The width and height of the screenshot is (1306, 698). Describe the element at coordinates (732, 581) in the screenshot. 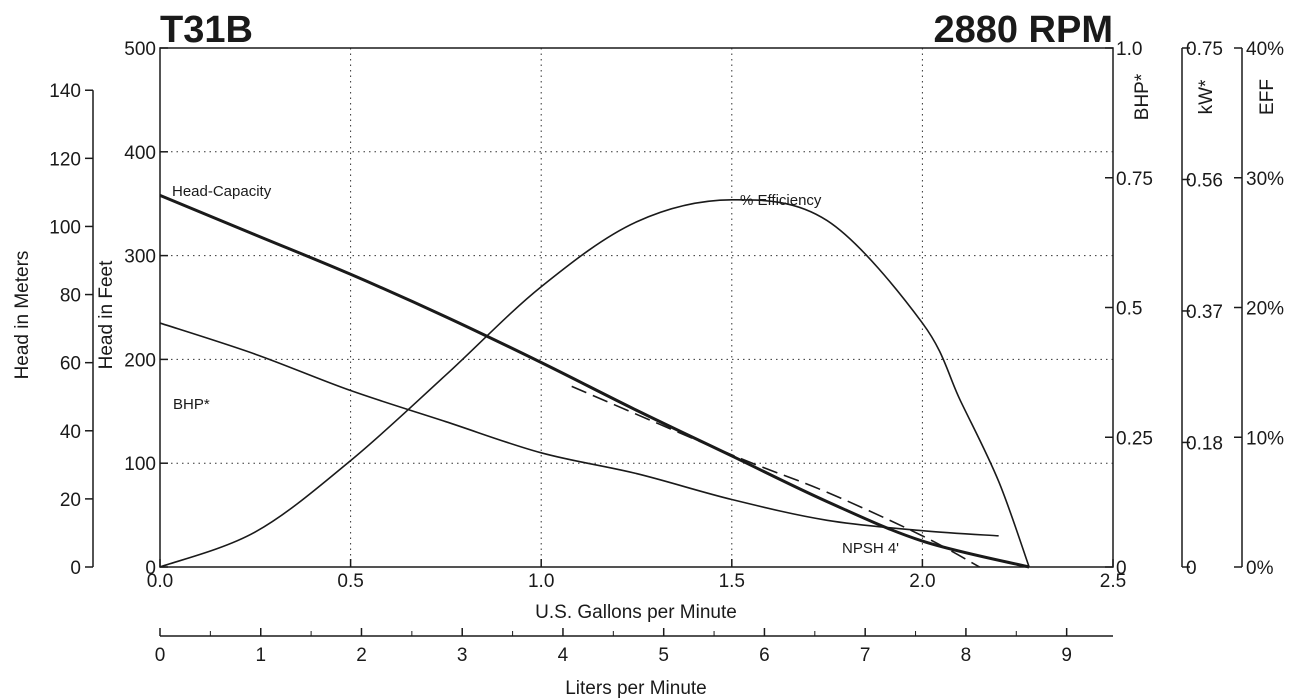

I see `x-gpm-tick-3: 1.5` at that location.